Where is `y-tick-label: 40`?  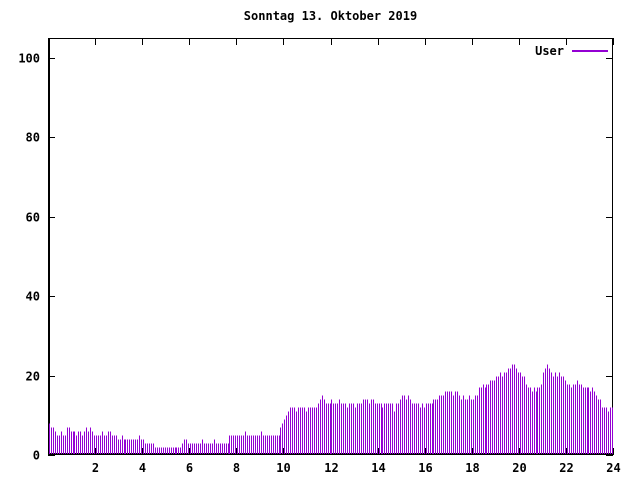 y-tick-label: 40 is located at coordinates (33, 297).